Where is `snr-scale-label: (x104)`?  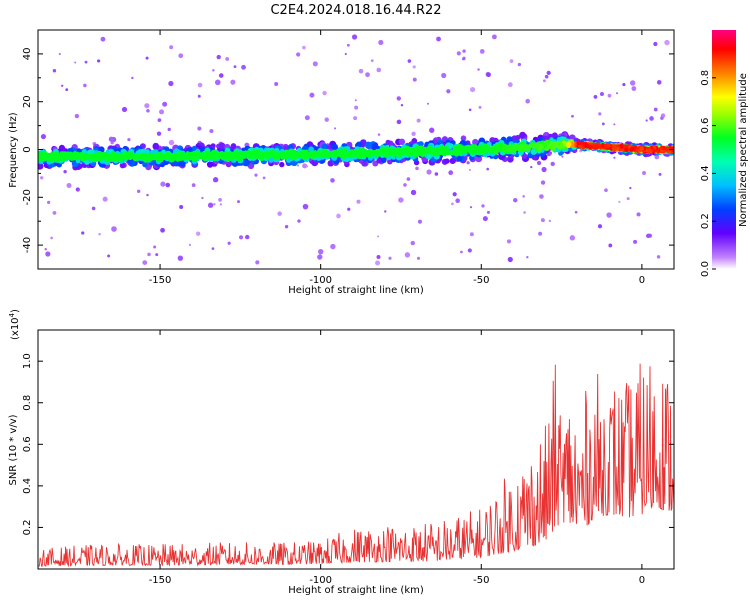 snr-scale-label: (x104) is located at coordinates (14, 324).